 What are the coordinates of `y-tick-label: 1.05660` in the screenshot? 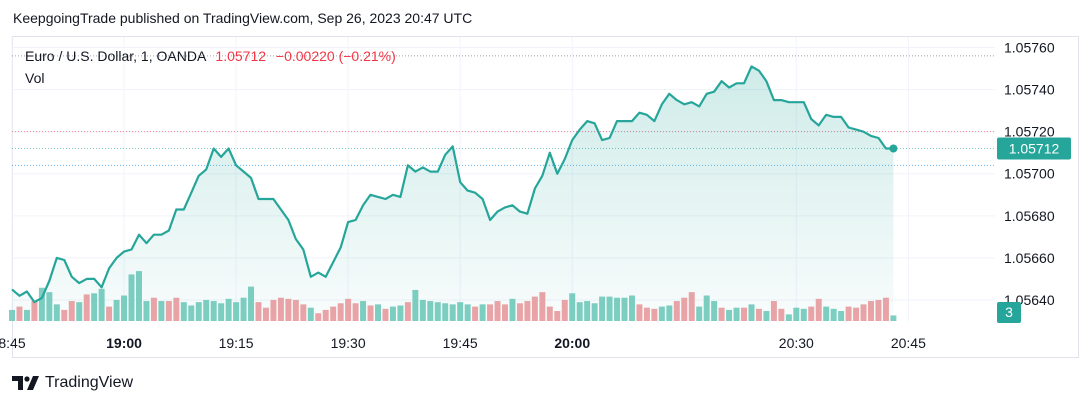 It's located at (1029, 258).